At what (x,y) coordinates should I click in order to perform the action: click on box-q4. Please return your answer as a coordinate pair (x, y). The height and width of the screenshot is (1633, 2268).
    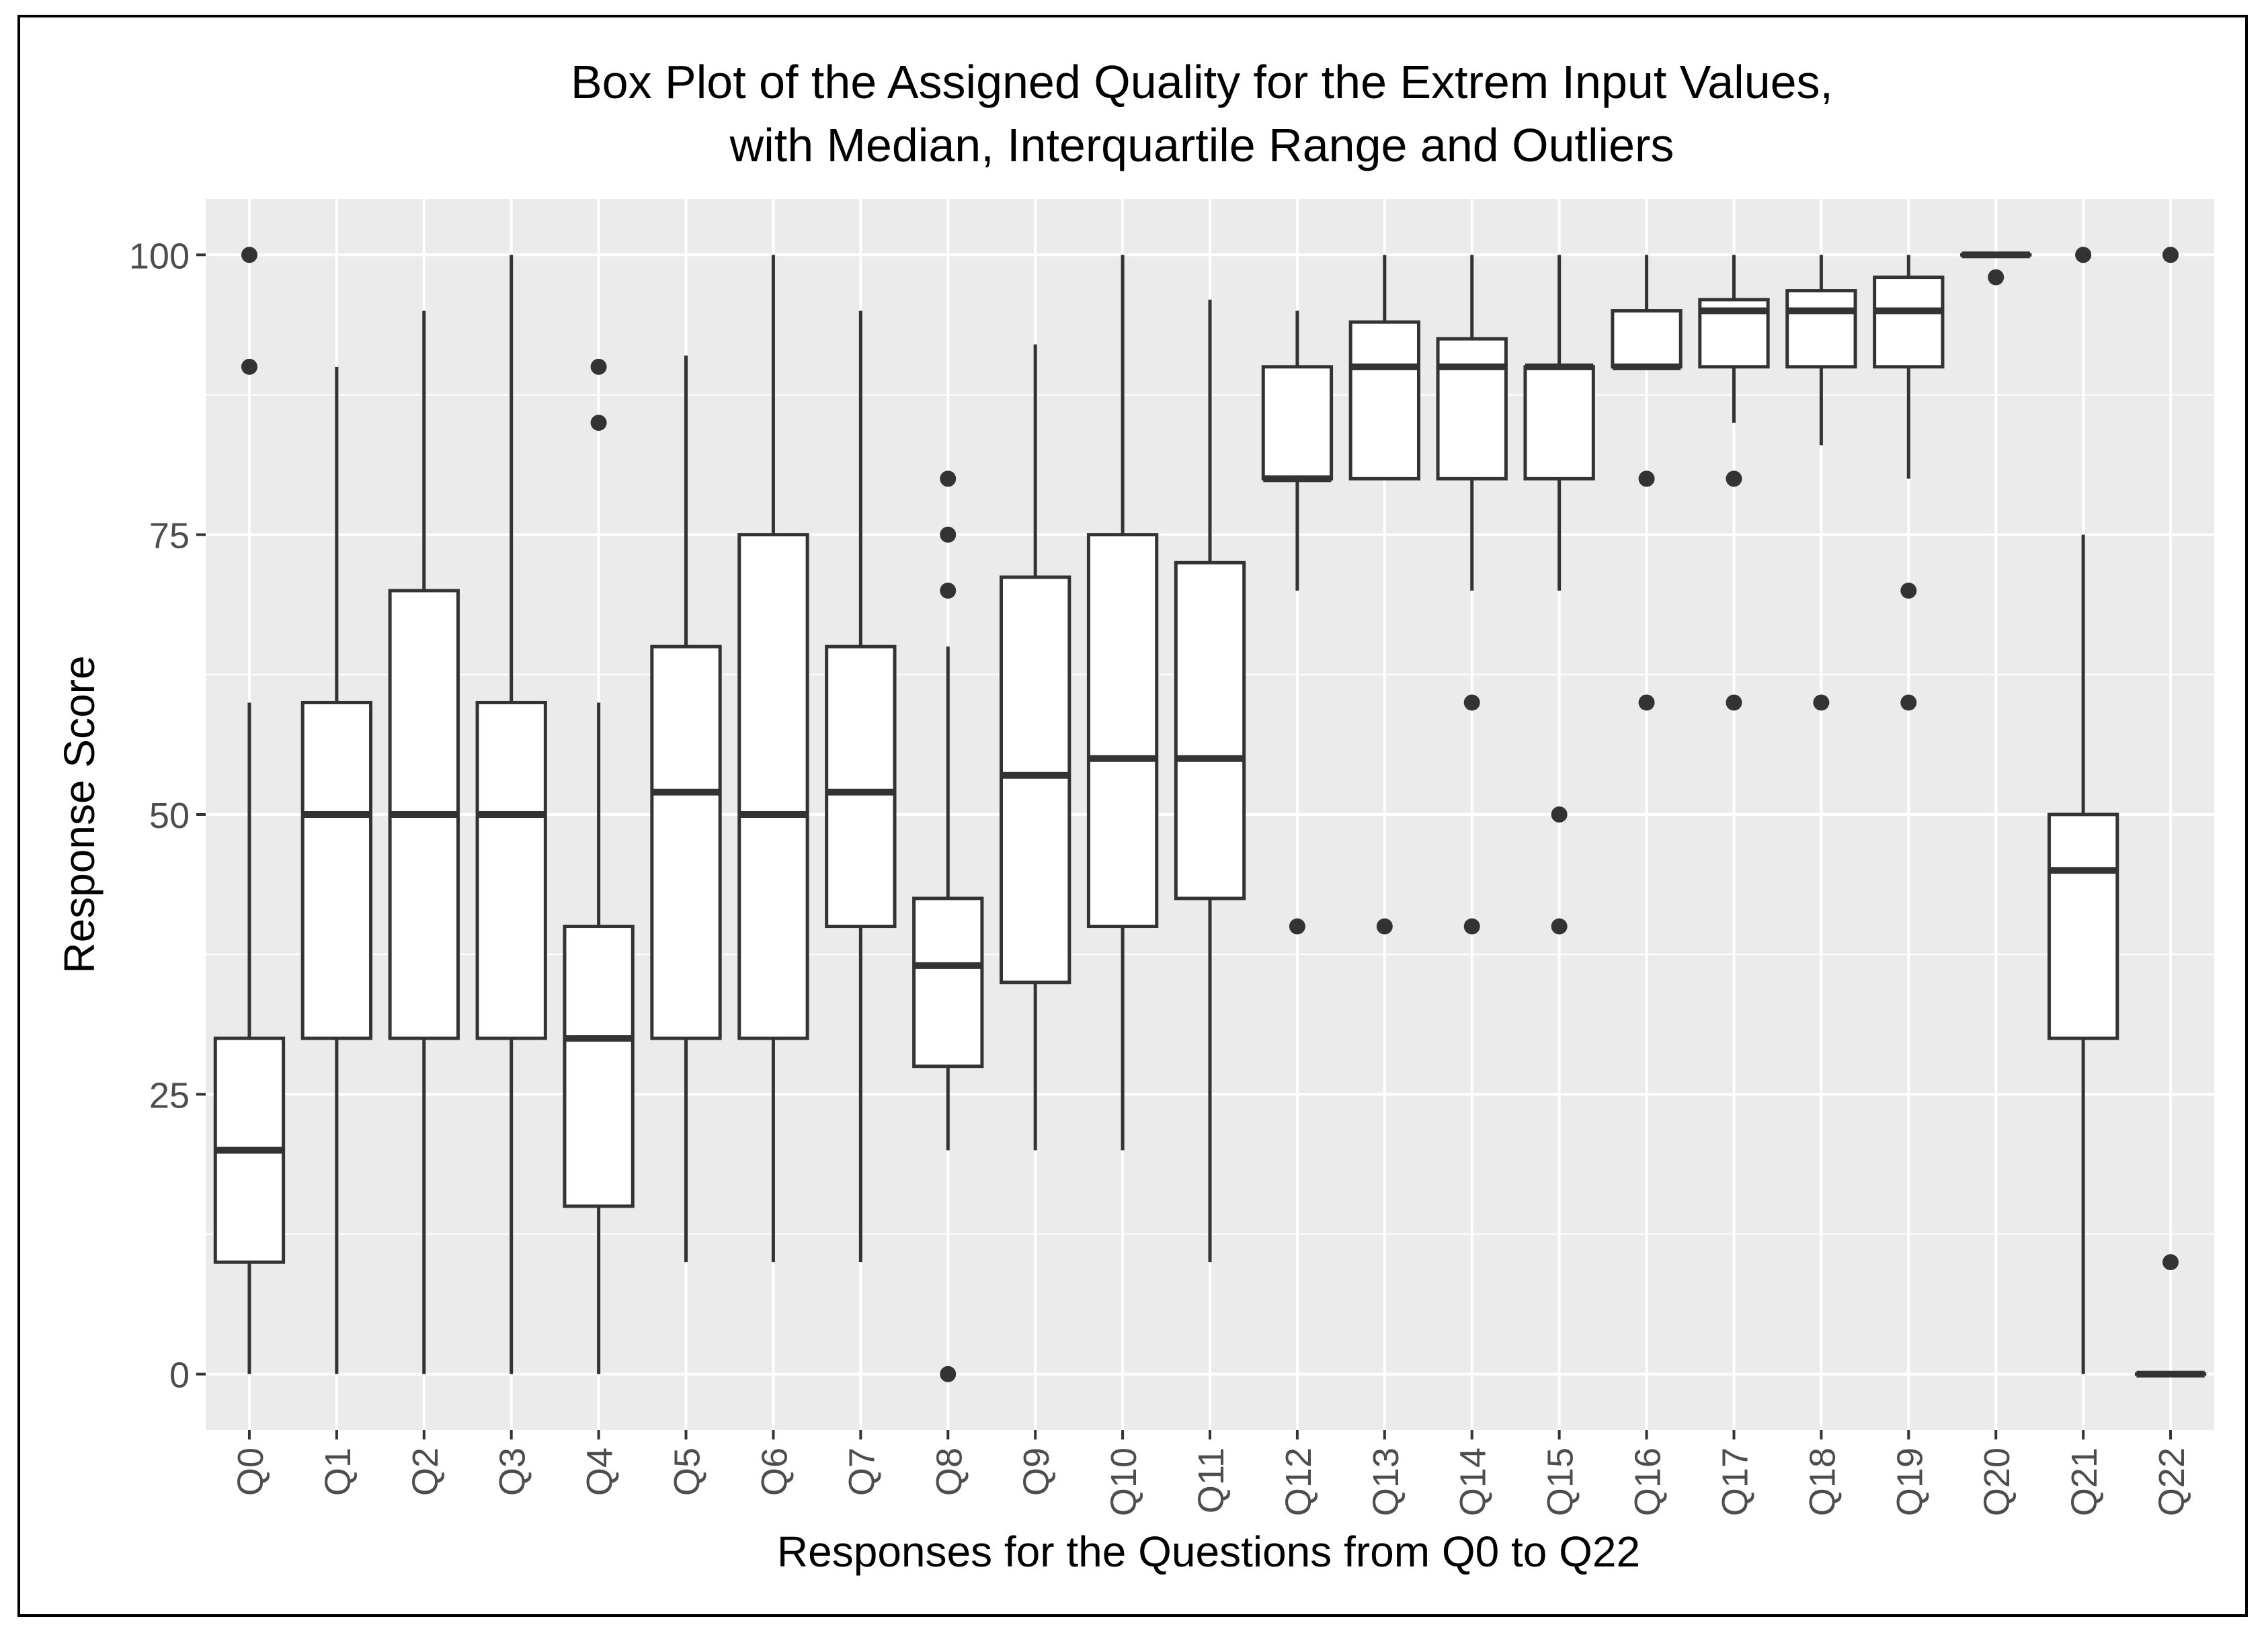
    Looking at the image, I should click on (599, 866).